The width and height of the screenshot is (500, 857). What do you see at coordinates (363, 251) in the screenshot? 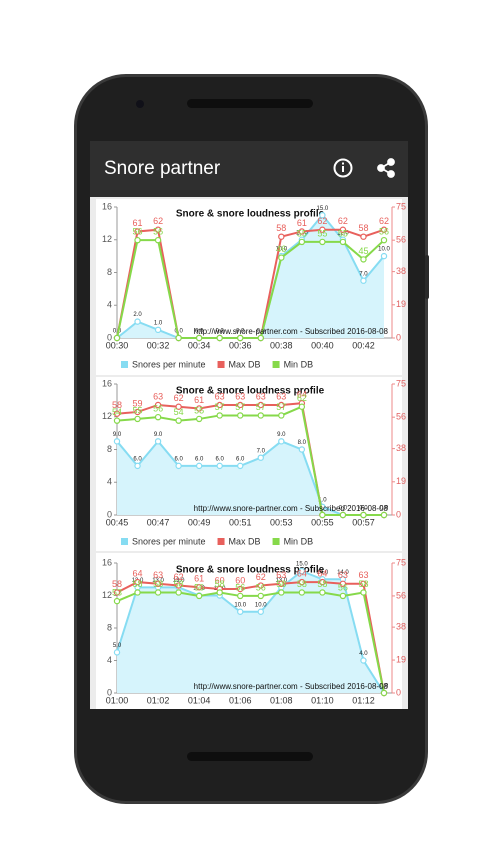
I see `value-label: 45` at bounding box center [363, 251].